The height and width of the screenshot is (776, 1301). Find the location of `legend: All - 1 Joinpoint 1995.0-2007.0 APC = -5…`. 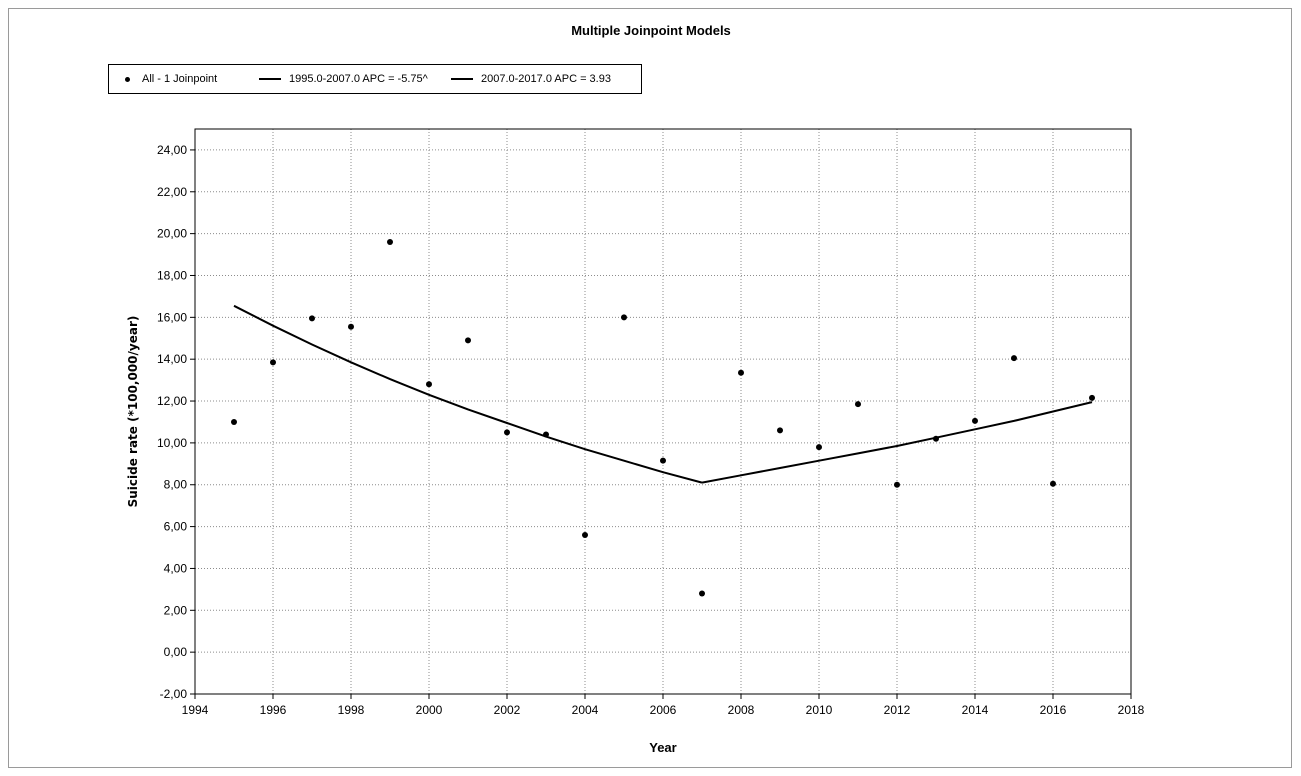

legend: All - 1 Joinpoint 1995.0-2007.0 APC = -5… is located at coordinates (375, 79).